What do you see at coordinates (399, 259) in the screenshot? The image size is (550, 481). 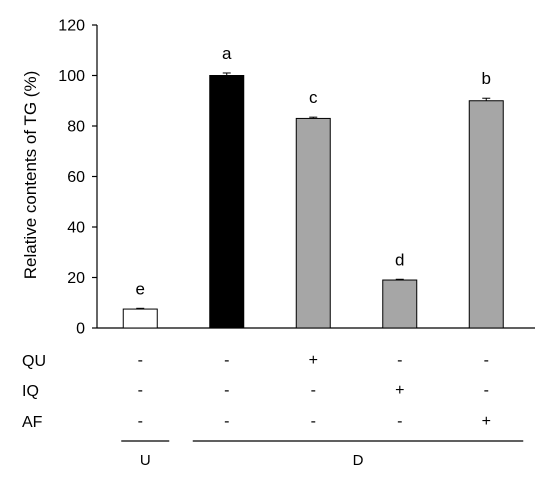 I see `significance-letter: d` at bounding box center [399, 259].